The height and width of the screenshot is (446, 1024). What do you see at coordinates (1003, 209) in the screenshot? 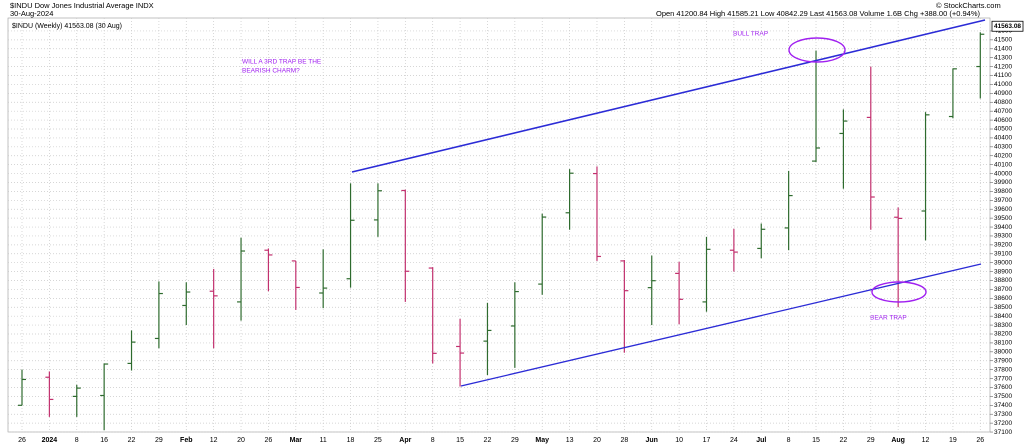
I see `y-tick-label: 39600` at bounding box center [1003, 209].